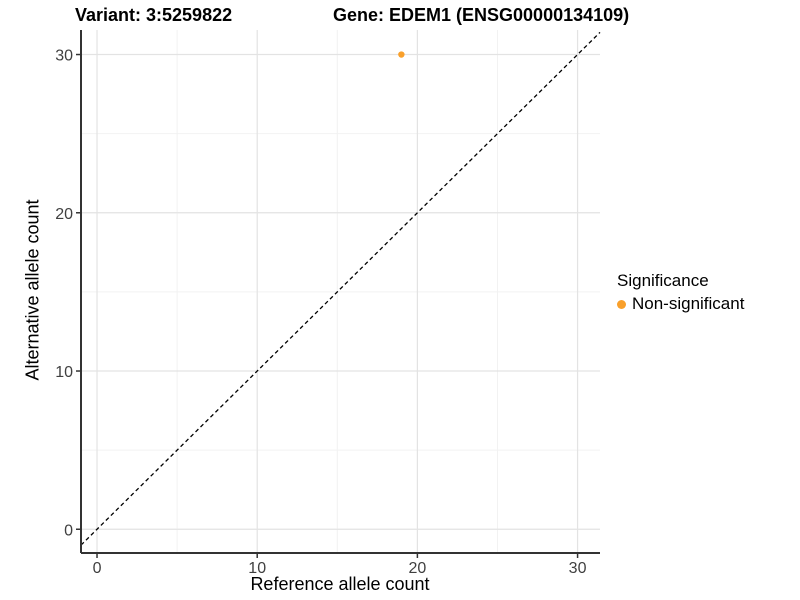 Image resolution: width=800 pixels, height=600 pixels. What do you see at coordinates (680, 292) in the screenshot?
I see `legend: Significance Non-significant` at bounding box center [680, 292].